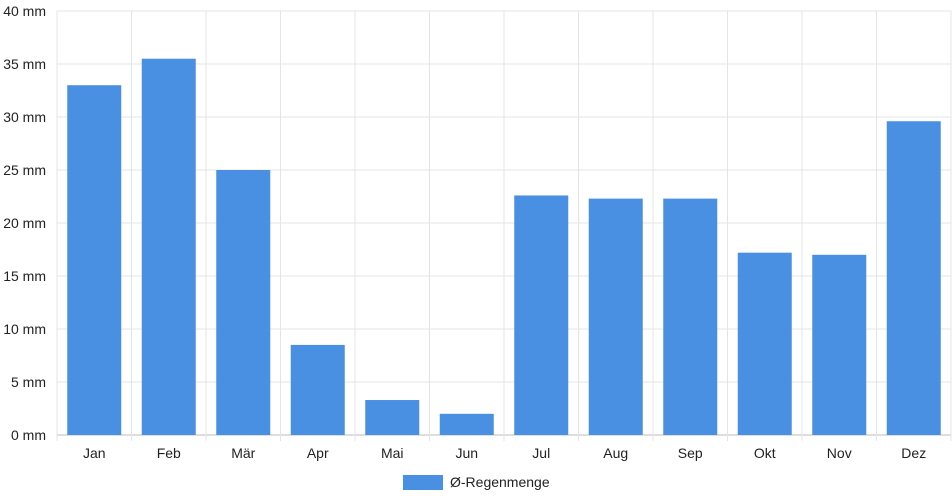  What do you see at coordinates (24, 170) in the screenshot?
I see `y-tick-label: 25 mm` at bounding box center [24, 170].